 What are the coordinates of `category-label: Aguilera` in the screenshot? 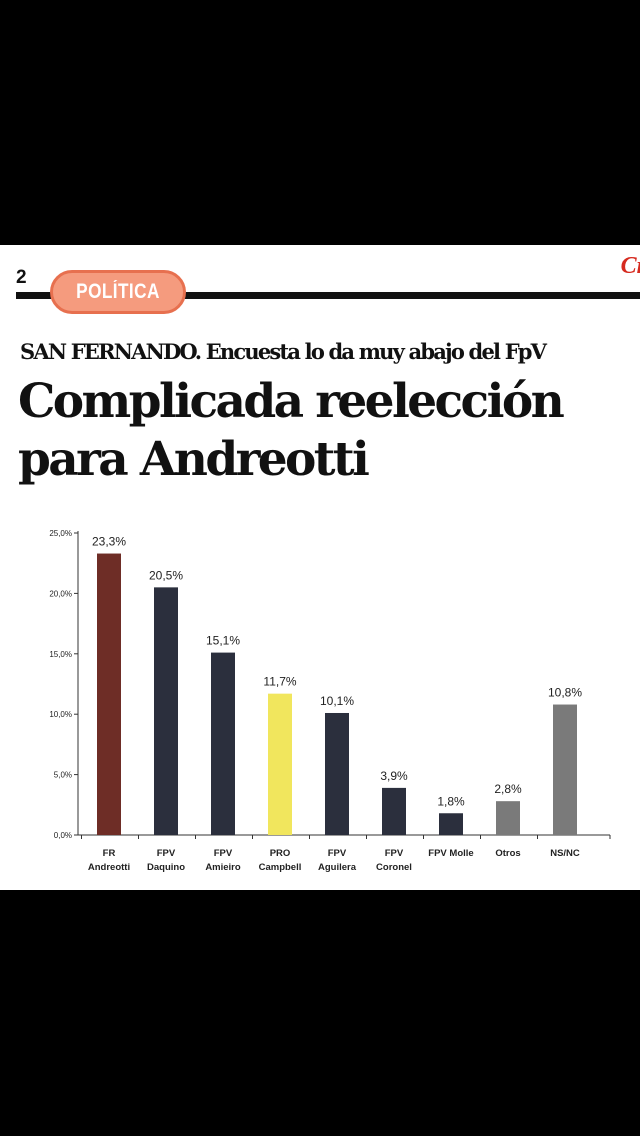 It's located at (337, 867).